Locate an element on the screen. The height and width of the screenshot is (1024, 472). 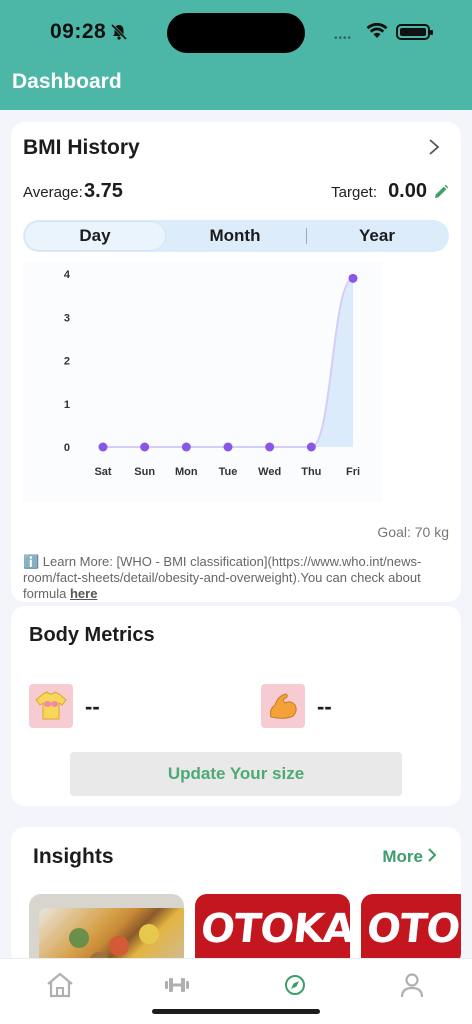
x-tick-label: Mon is located at coordinates (186, 472).